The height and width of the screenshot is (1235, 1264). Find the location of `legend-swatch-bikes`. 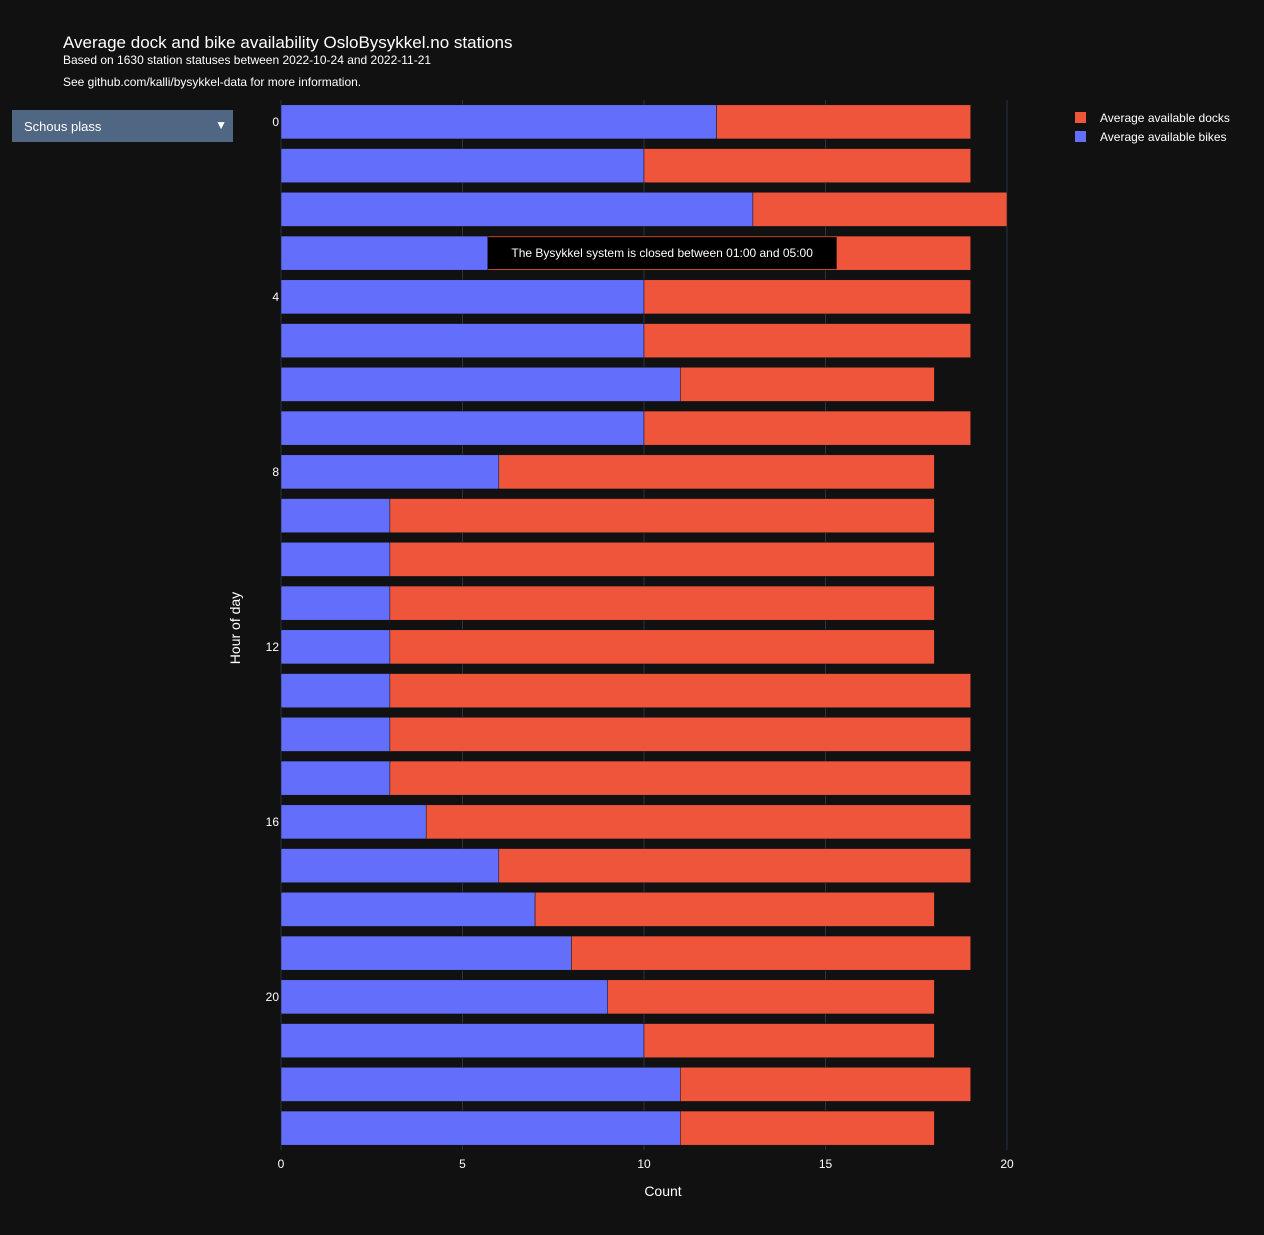

legend-swatch-bikes is located at coordinates (1080, 136).